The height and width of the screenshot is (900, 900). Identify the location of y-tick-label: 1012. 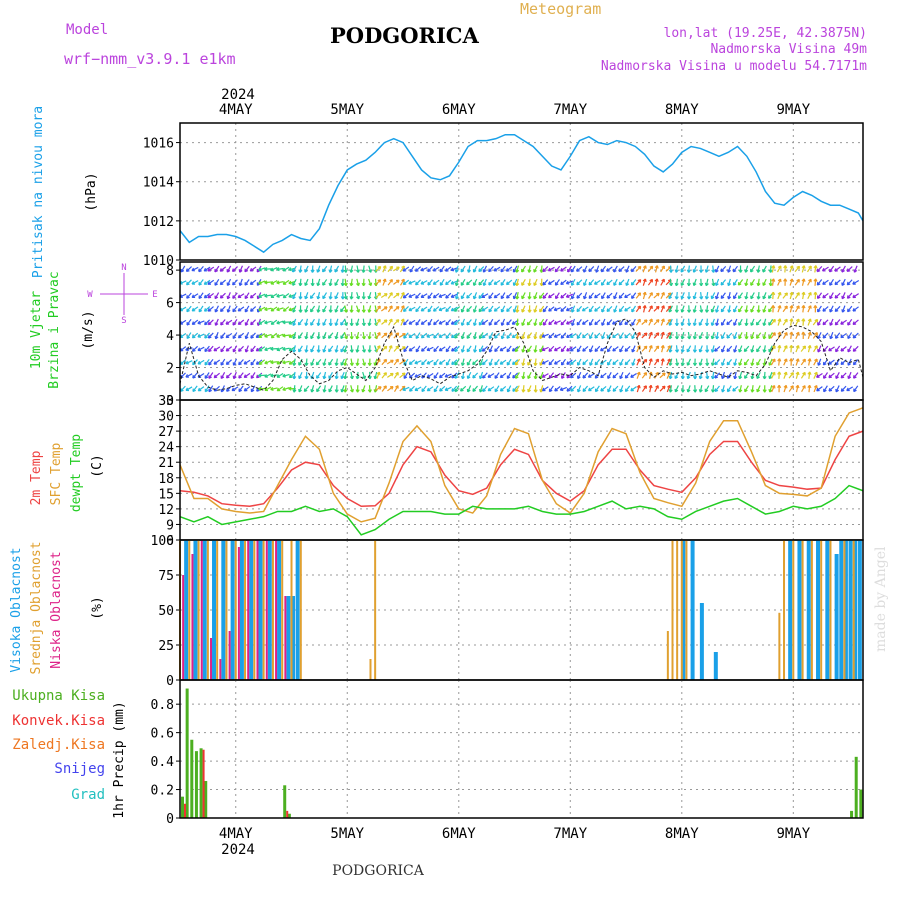
(158, 222).